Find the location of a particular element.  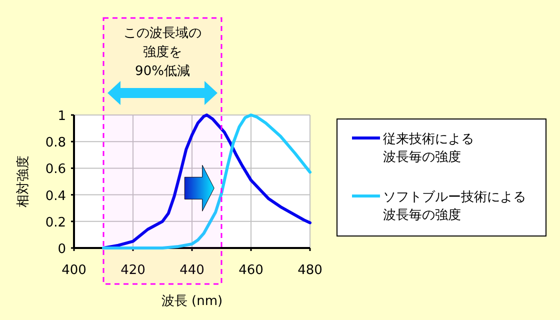

x-tick-label: 480 is located at coordinates (310, 270).